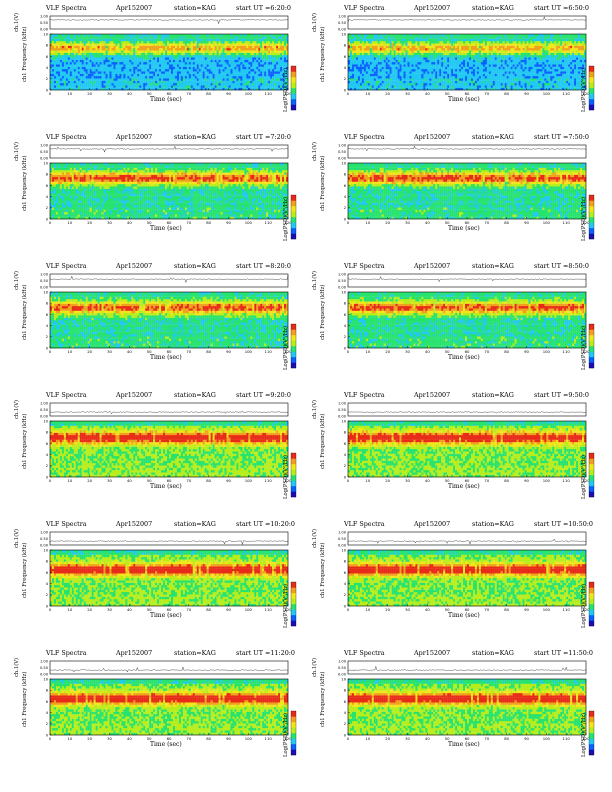 The height and width of the screenshot is (792, 612). I want to click on x-tick-label: 110, so click(269, 222).